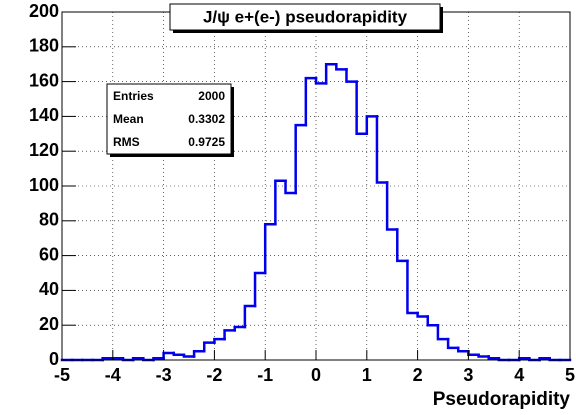 This screenshot has width=576, height=415. What do you see at coordinates (418, 375) in the screenshot?
I see `x-tick-label: 2` at bounding box center [418, 375].